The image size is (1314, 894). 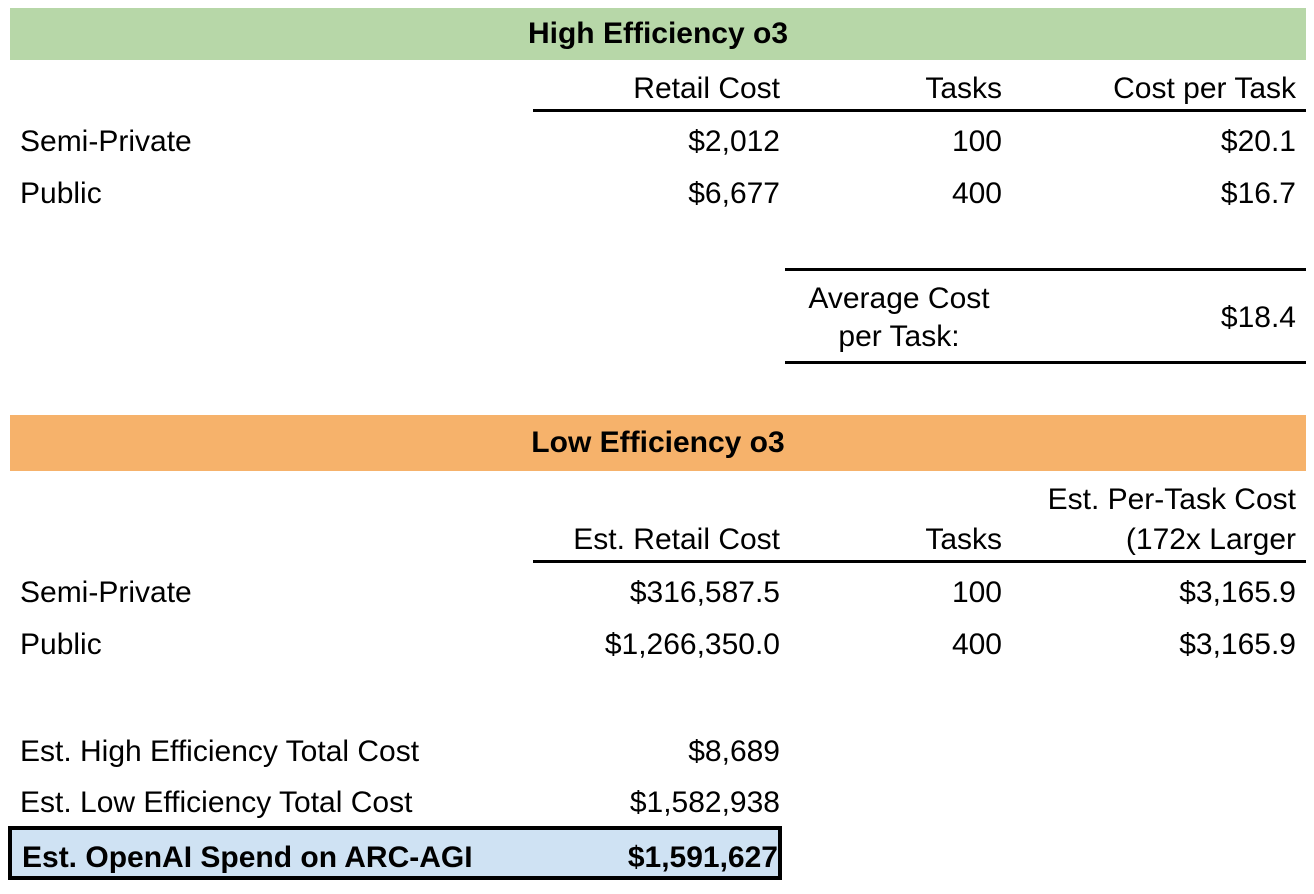 What do you see at coordinates (899, 336) in the screenshot?
I see `average-label-line2: per Task:` at bounding box center [899, 336].